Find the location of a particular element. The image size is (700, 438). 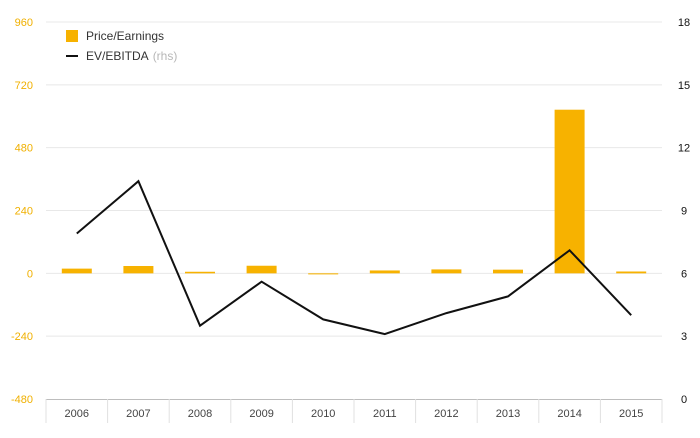

legend-label-price-earnings: Price/Earnings is located at coordinates (125, 36).